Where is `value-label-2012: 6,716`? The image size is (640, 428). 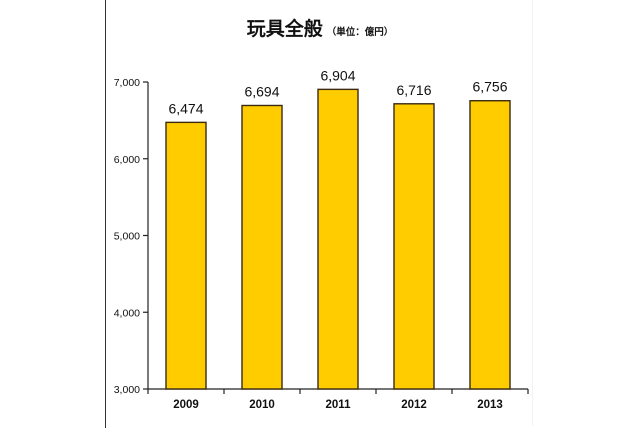 value-label-2012: 6,716 is located at coordinates (413, 90).